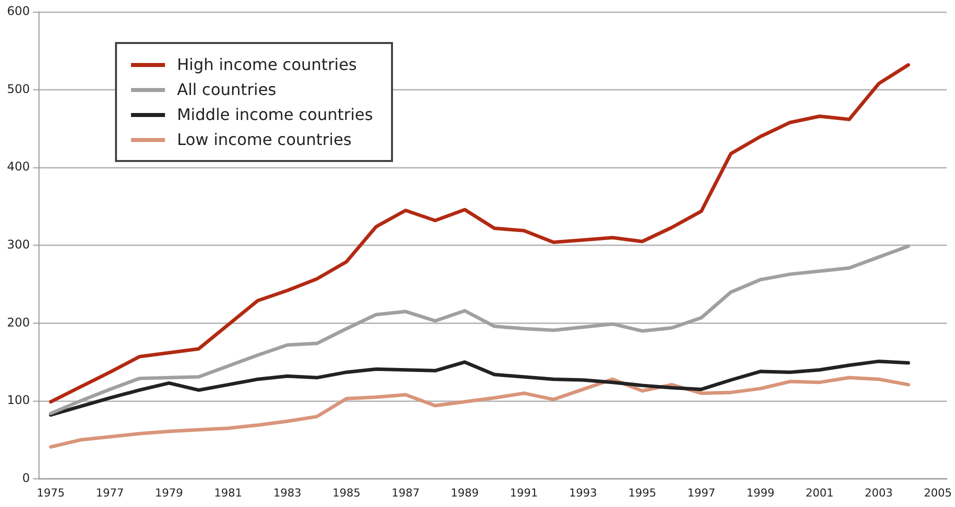 The width and height of the screenshot is (955, 507). Describe the element at coordinates (275, 114) in the screenshot. I see `legend-label: Middle income countries` at that location.